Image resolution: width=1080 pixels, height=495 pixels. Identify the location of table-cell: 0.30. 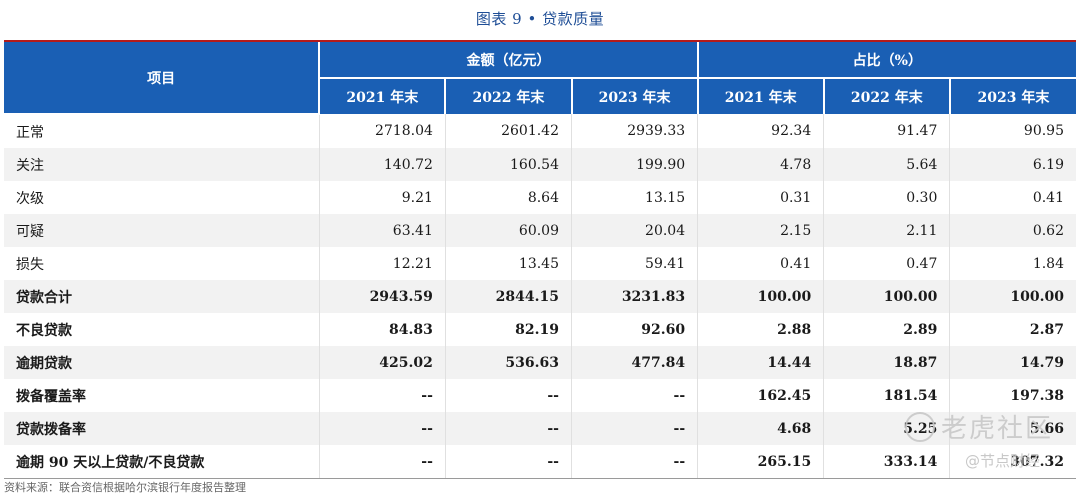
(886, 197).